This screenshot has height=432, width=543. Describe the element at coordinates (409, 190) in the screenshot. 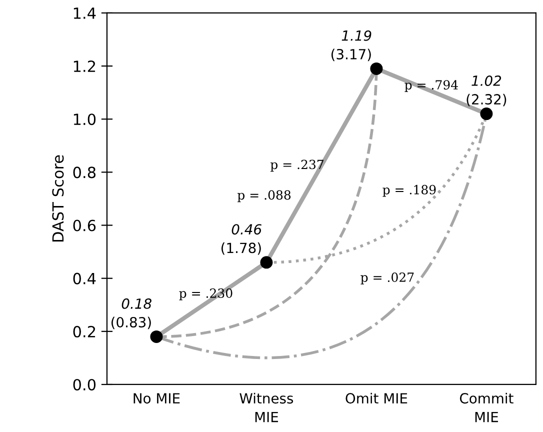

I see `annotation: p = .189` at that location.